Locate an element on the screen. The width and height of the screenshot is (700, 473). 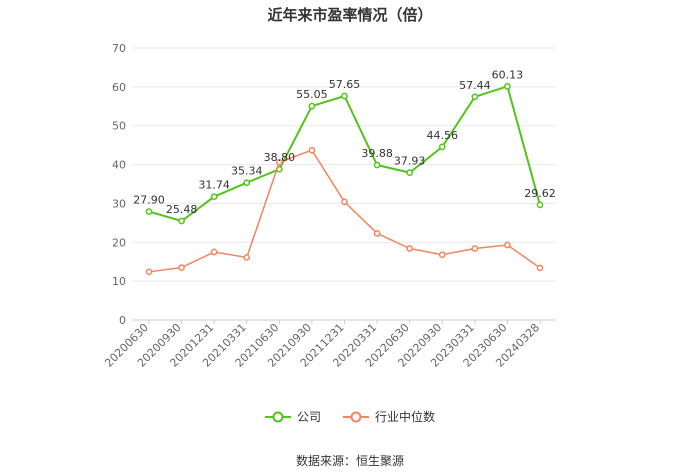
y-tick-label: 30 is located at coordinates (119, 203).